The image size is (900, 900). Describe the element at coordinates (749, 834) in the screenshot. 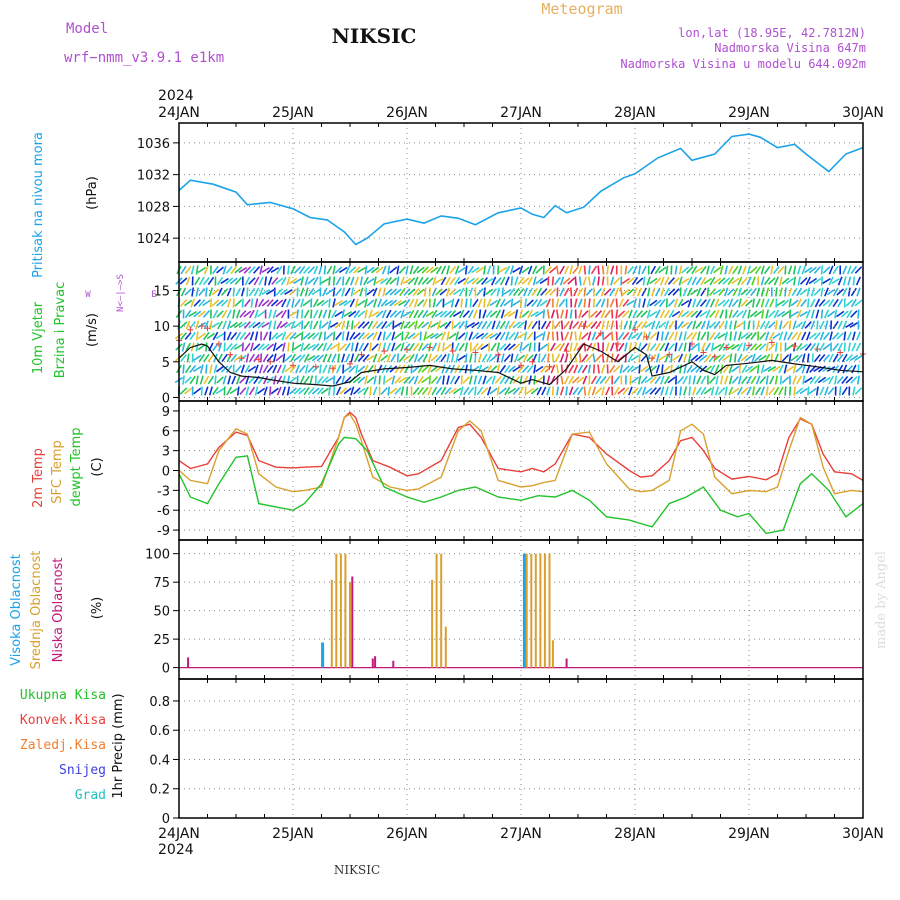

I see `time-label-bottom: 29JAN` at that location.